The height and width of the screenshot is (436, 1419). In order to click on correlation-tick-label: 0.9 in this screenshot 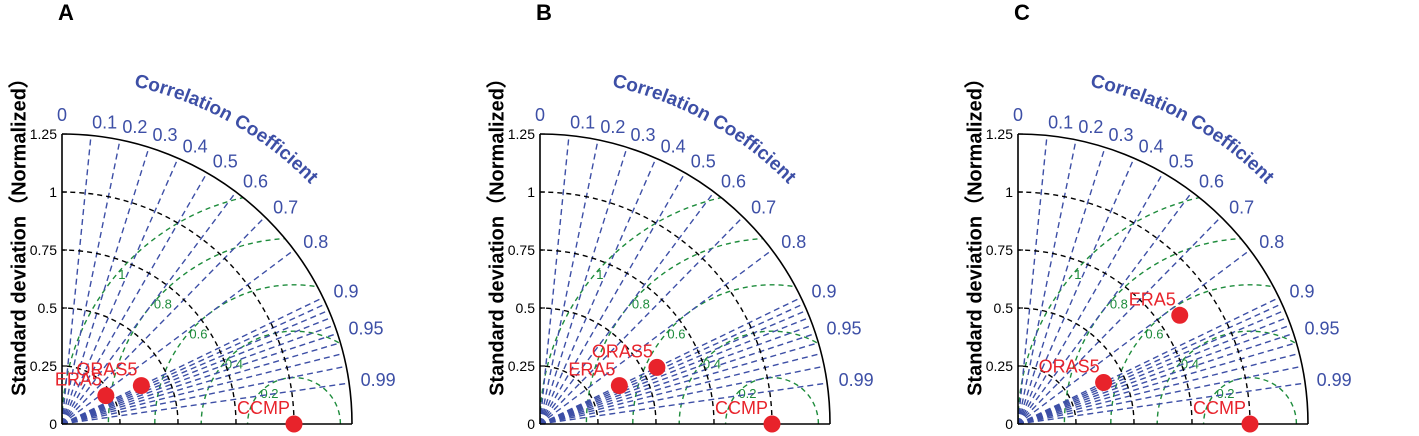, I will do `click(345, 291)`.